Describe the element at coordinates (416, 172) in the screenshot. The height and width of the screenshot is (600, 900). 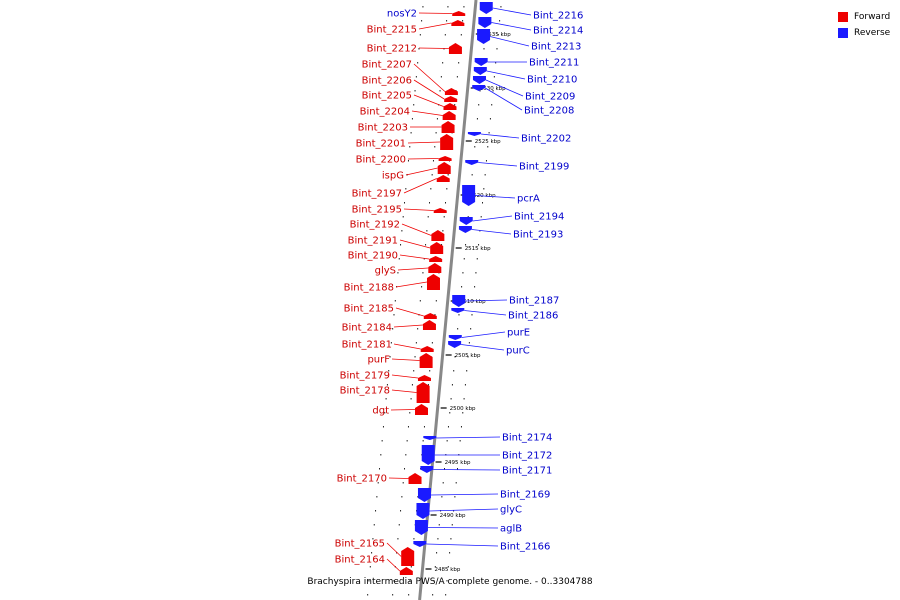
I see `forward-gene: ispG` at that location.